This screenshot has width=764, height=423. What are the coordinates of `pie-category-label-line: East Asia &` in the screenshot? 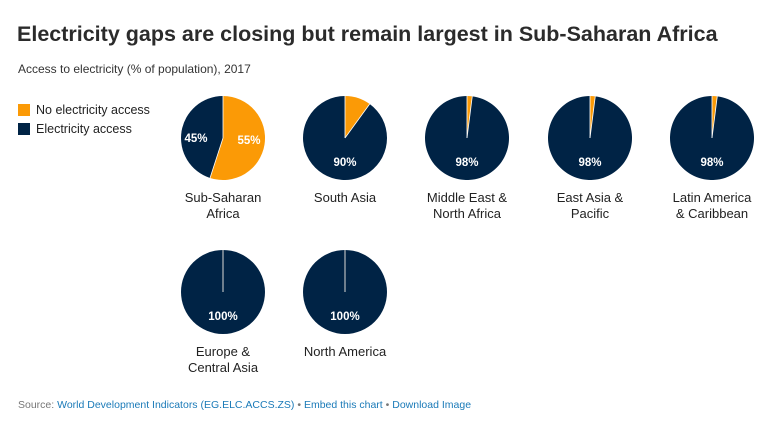 It's located at (590, 197).